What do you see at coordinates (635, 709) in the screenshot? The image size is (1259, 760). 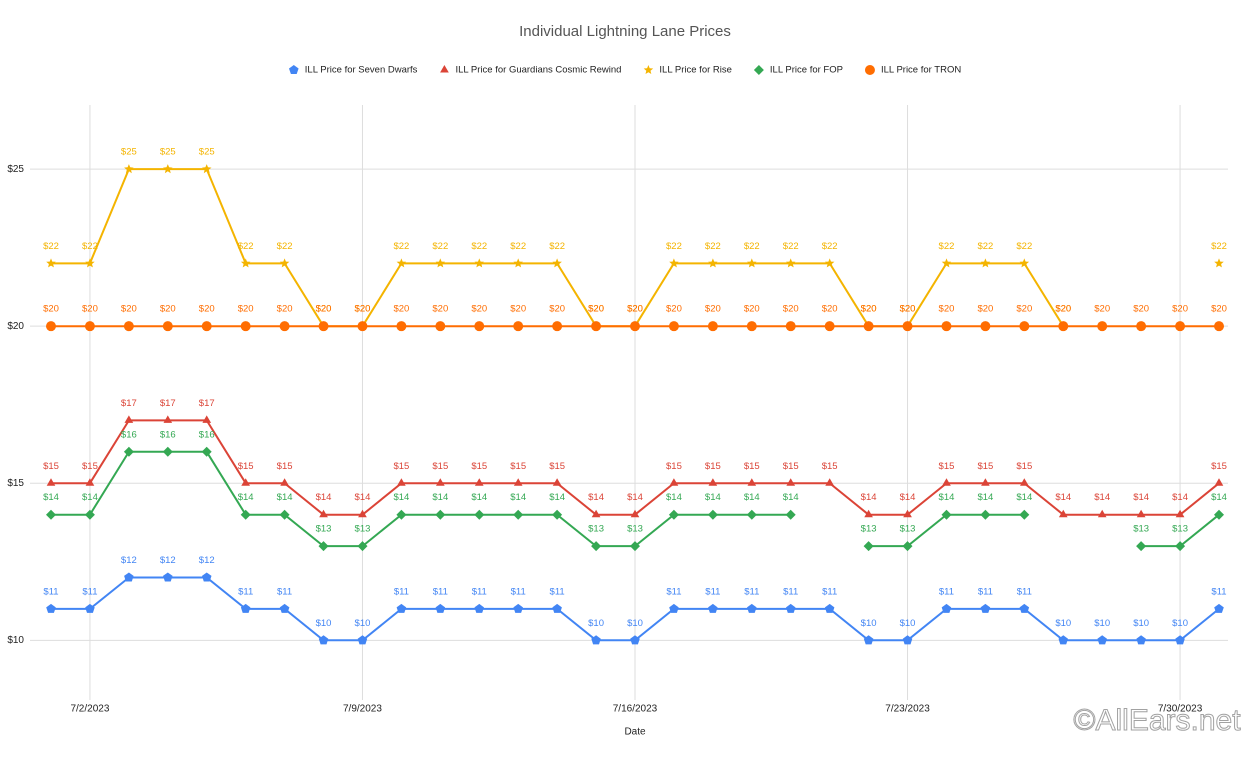 I see `x-tick-label: 7/16/2023` at bounding box center [635, 709].